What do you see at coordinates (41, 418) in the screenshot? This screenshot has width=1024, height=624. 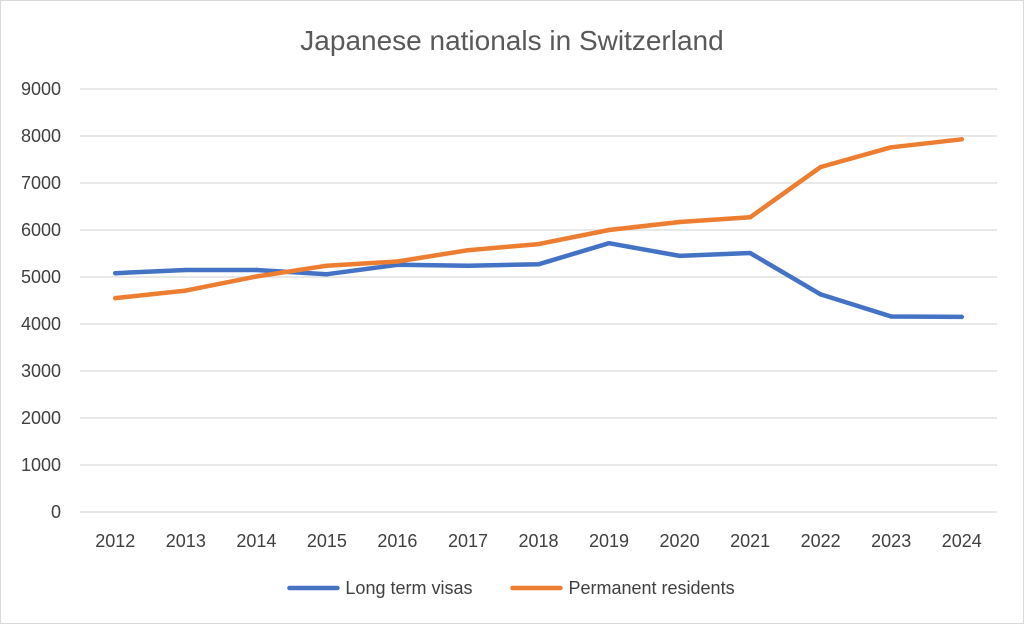 I see `y-tick-label: 2000` at bounding box center [41, 418].